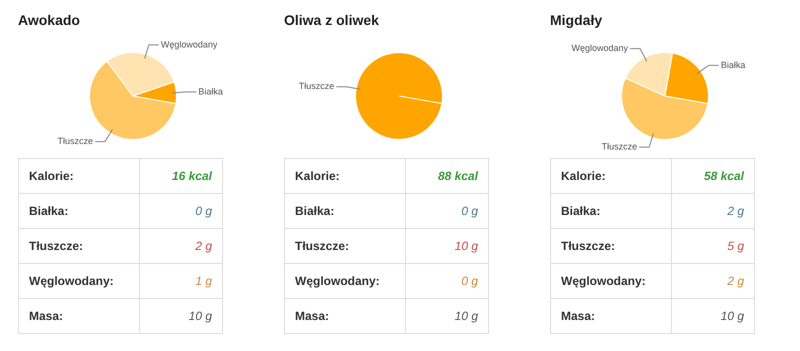 This screenshot has width=800, height=351. I want to click on chart-title: Awokado, so click(49, 20).